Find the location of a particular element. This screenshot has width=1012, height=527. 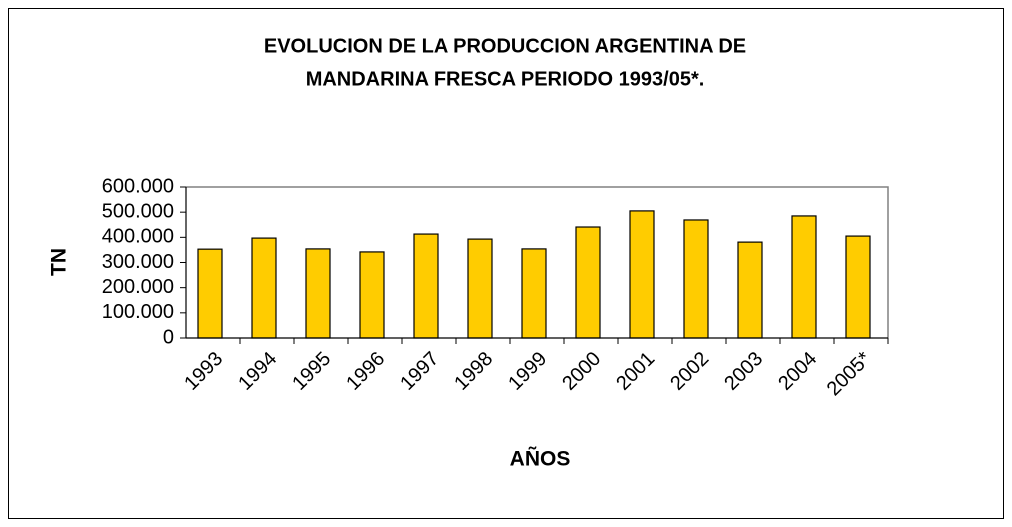

y-tick-label: 500.000 is located at coordinates (138, 211).